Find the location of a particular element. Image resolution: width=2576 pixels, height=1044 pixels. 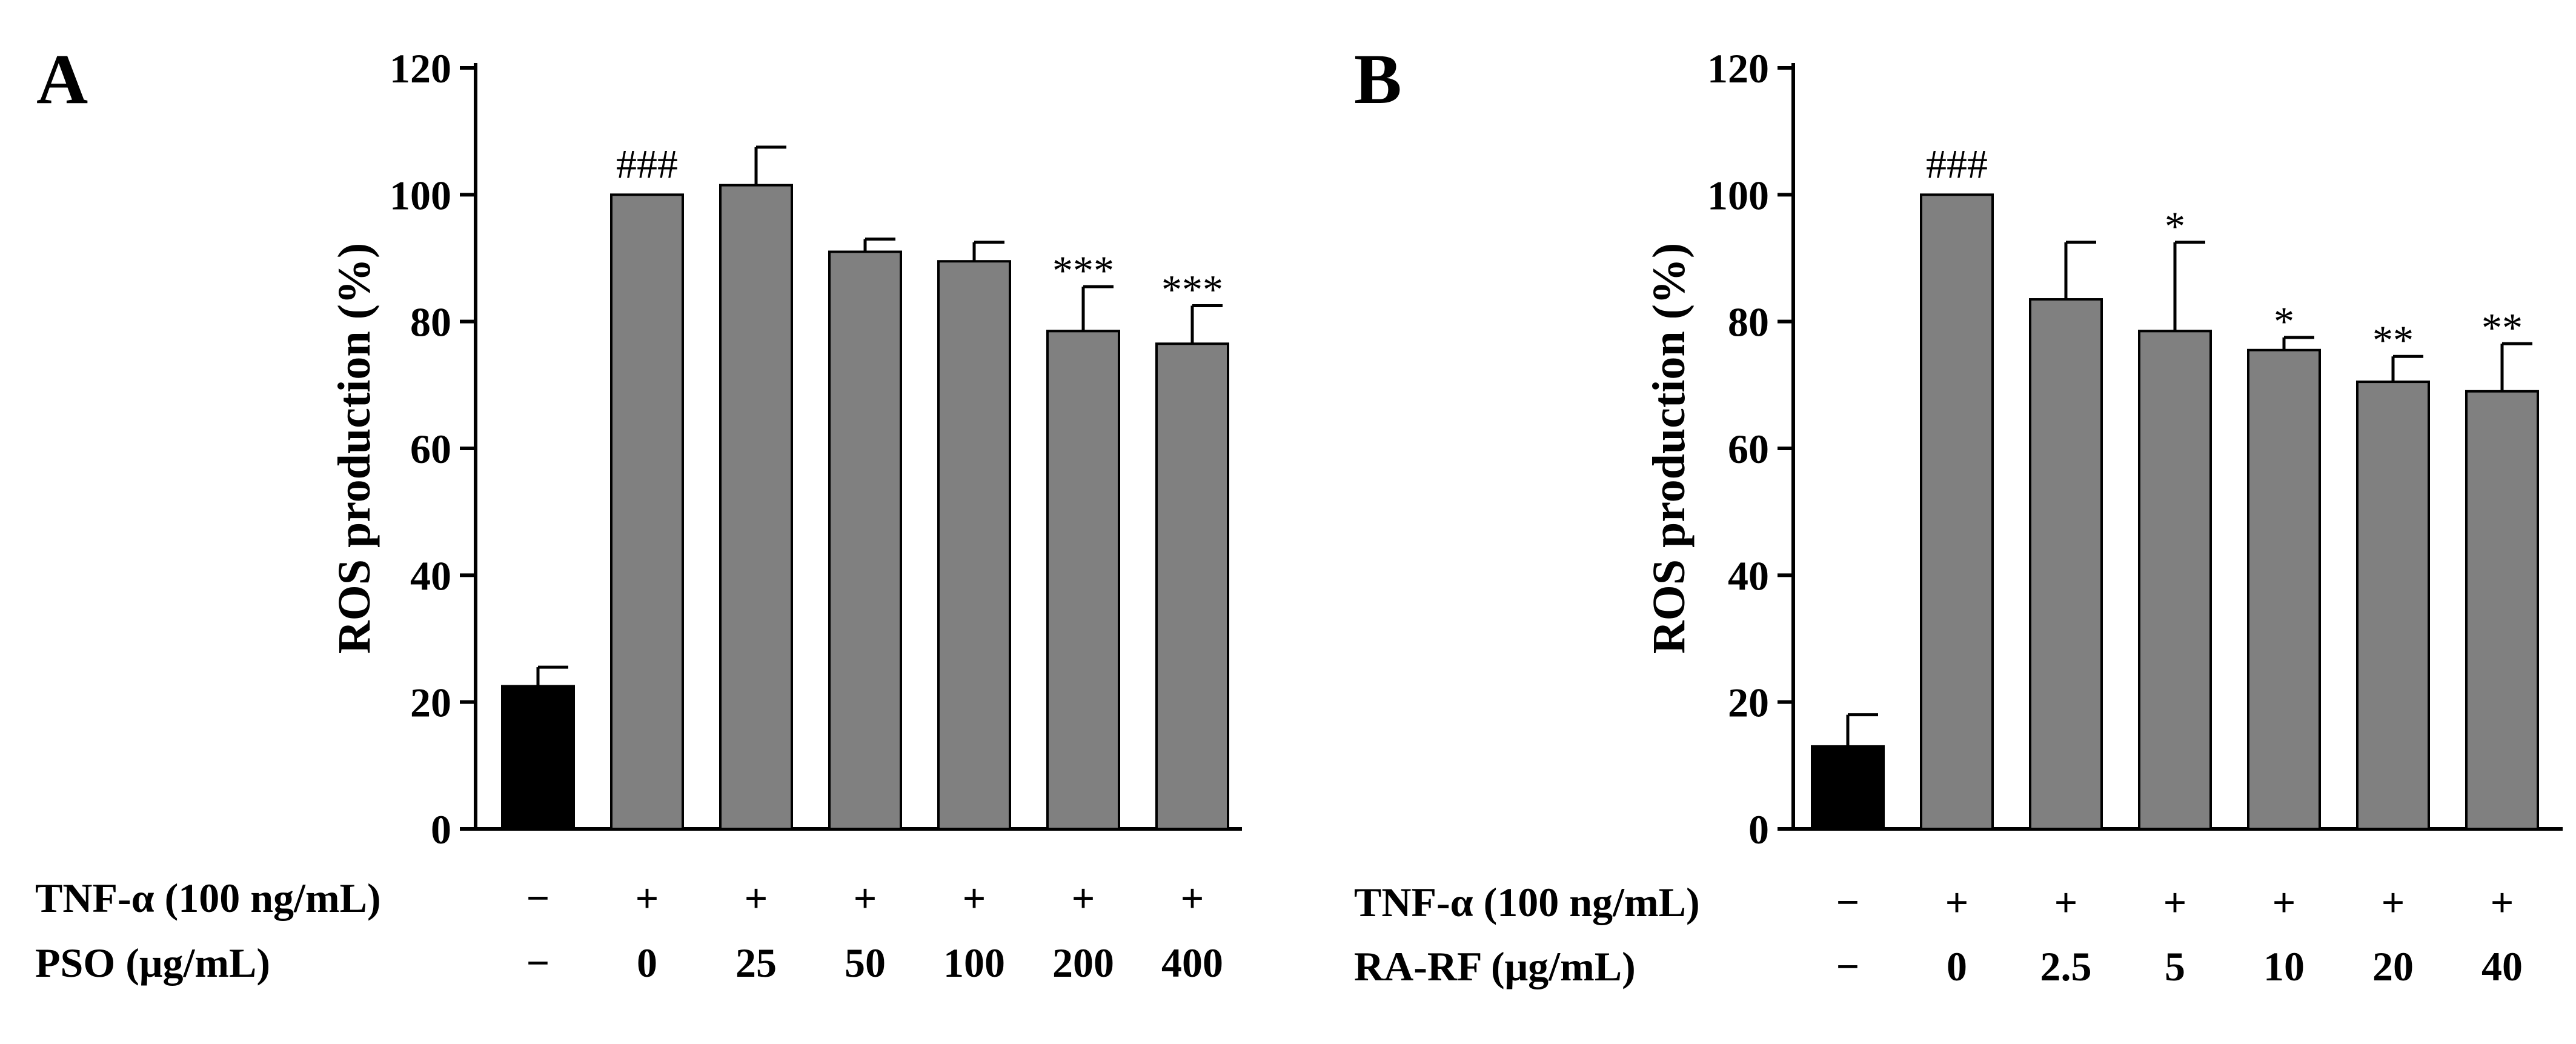

panel-label: A is located at coordinates (62, 79).